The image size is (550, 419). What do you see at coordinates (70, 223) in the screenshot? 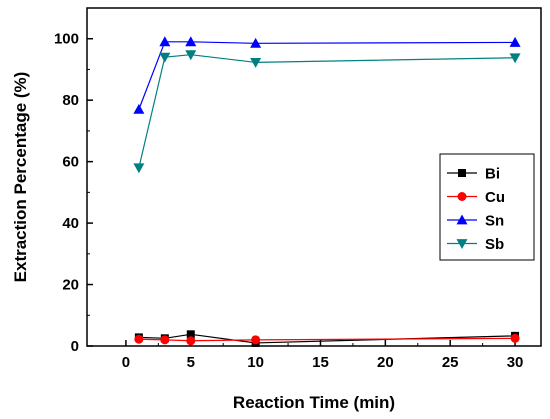
I see `y-tick-label: 40` at bounding box center [70, 223].